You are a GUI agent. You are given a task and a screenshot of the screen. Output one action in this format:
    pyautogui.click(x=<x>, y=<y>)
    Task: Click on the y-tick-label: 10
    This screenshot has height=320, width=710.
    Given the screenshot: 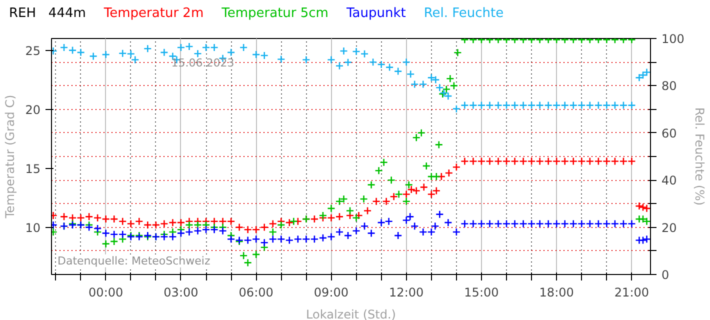 What is the action you would take?
    pyautogui.click(x=33, y=227)
    